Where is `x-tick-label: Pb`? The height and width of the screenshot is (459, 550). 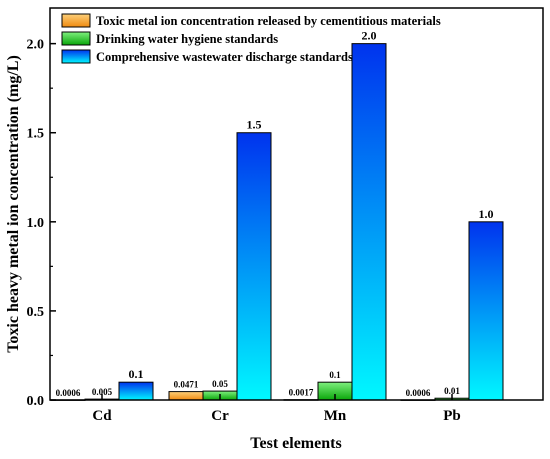
x-tick-label: Pb is located at coordinates (452, 416).